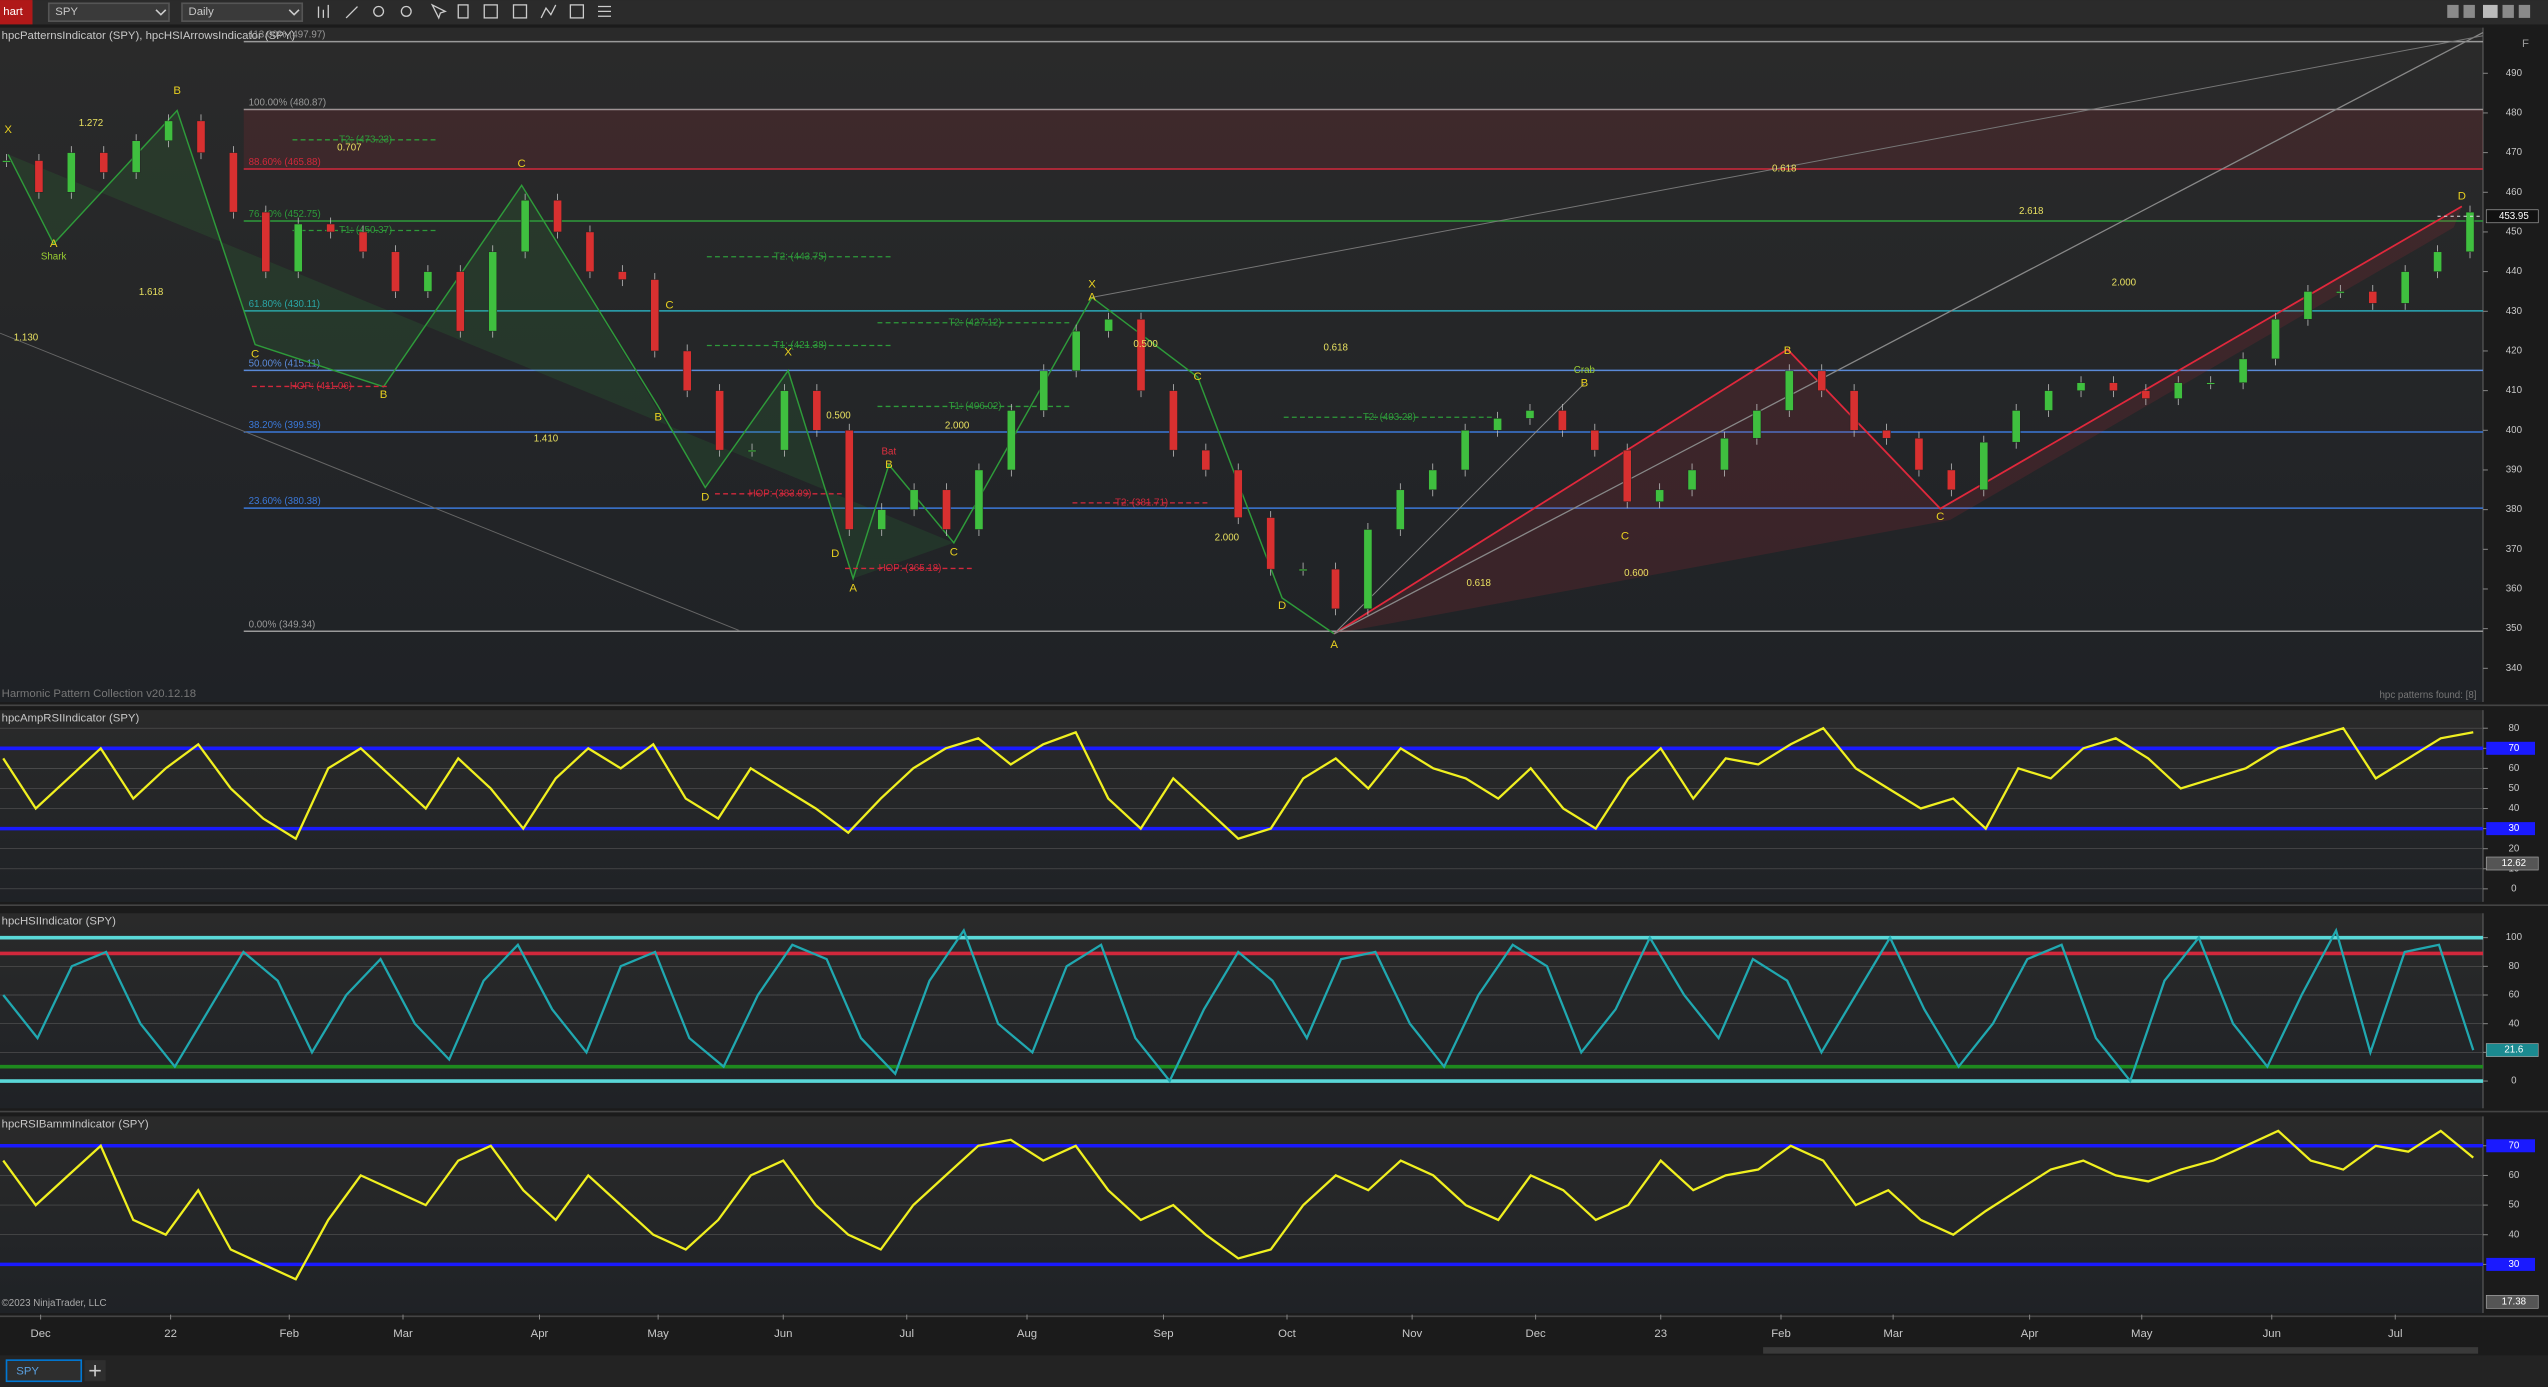 The image size is (2548, 1387). Describe the element at coordinates (16, 12) in the screenshot. I see `tab-header` at that location.